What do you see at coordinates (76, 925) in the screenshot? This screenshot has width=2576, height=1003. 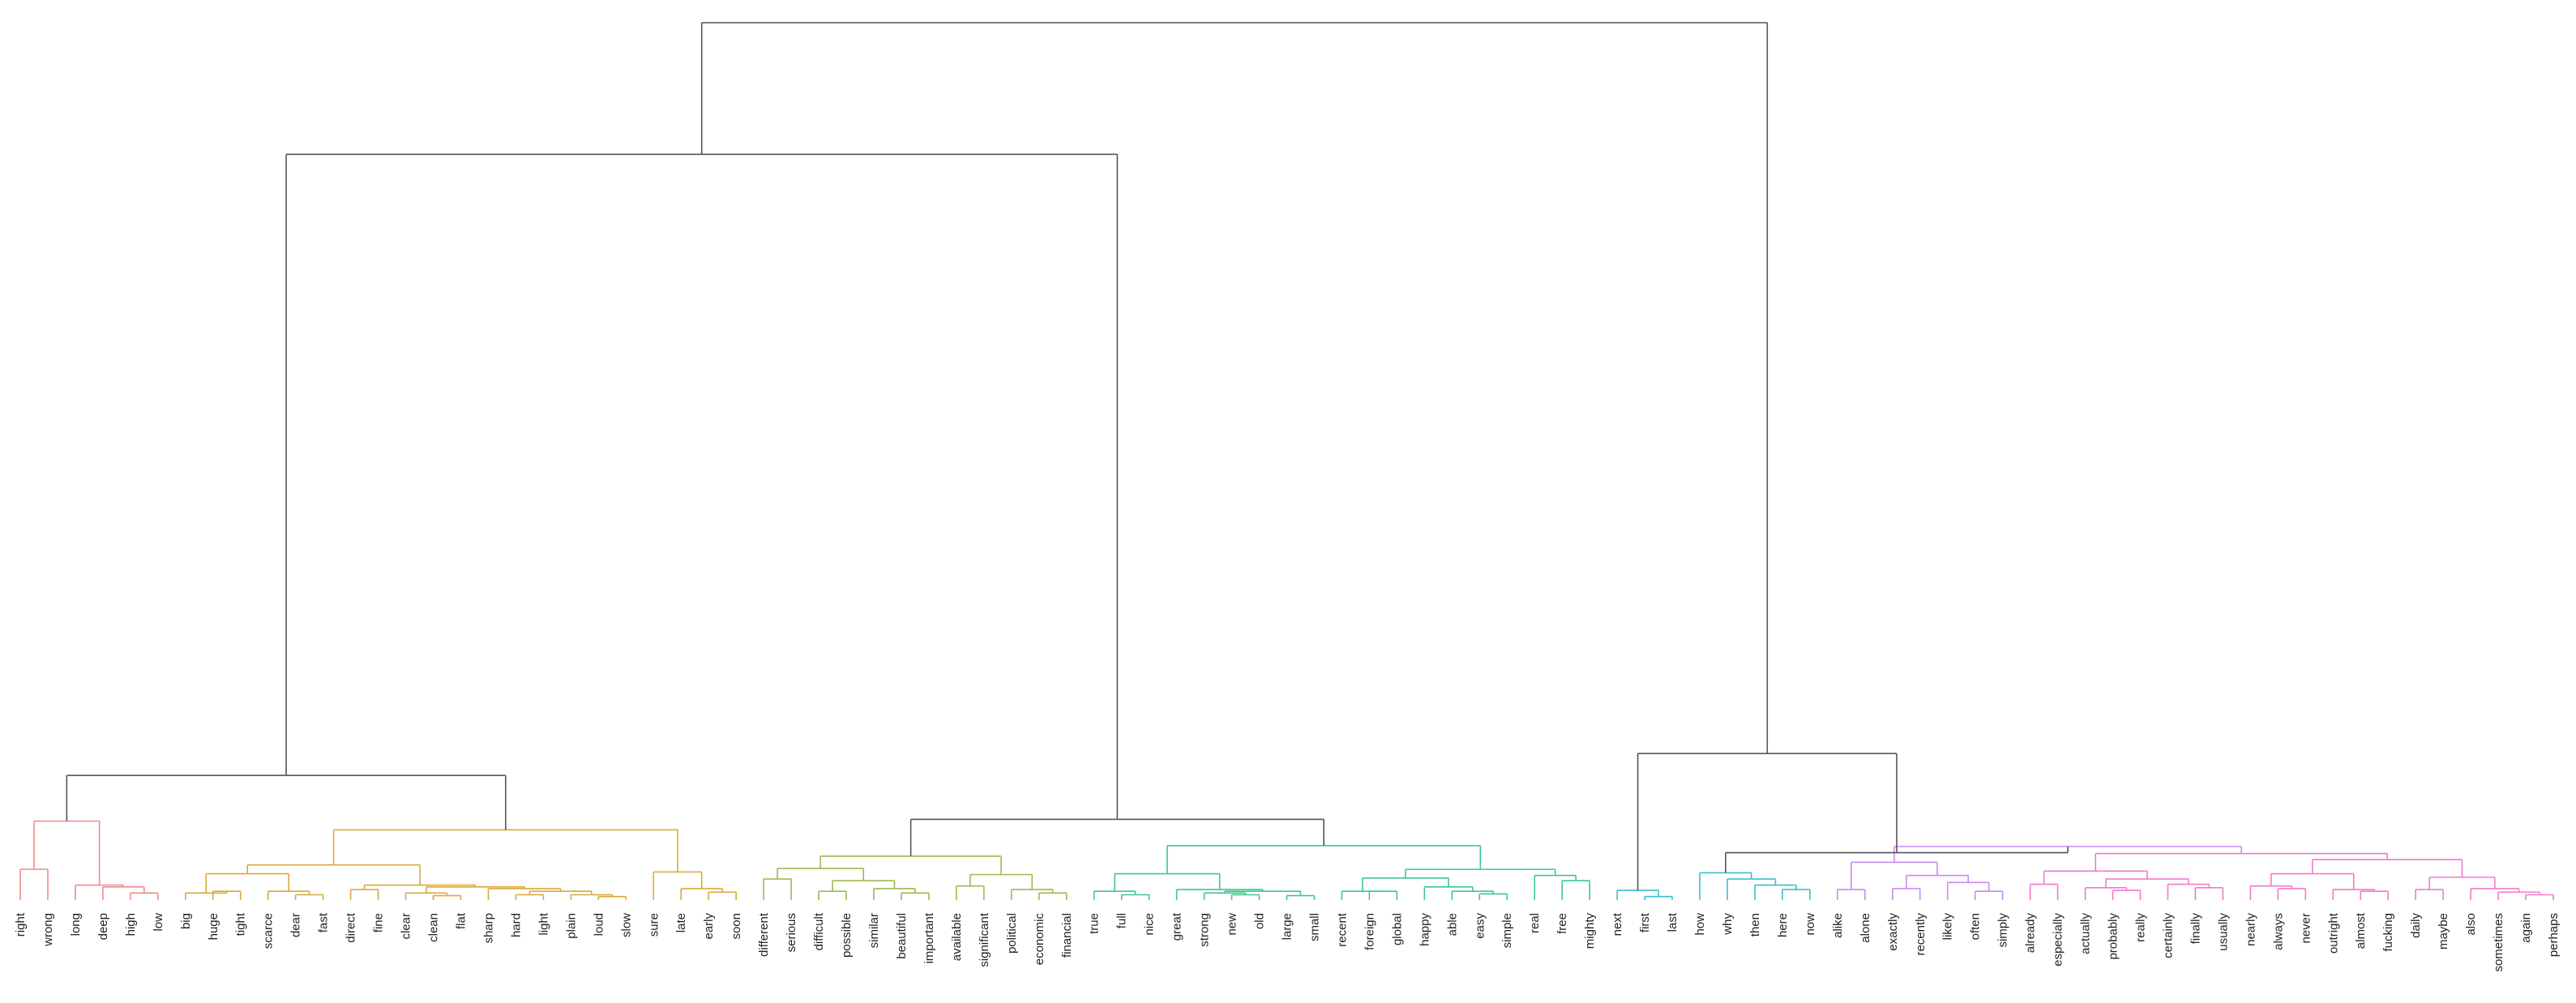 I see `leaf-label: long` at bounding box center [76, 925].